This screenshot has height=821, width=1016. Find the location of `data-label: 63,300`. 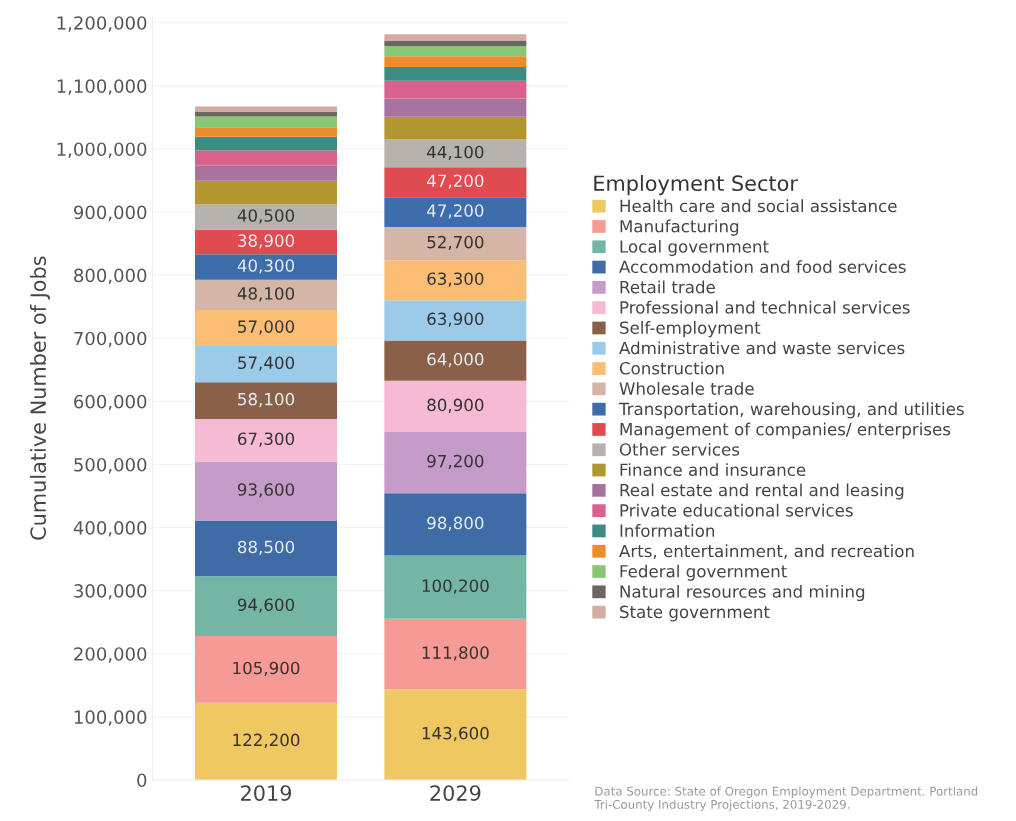

data-label: 63,300 is located at coordinates (455, 279).